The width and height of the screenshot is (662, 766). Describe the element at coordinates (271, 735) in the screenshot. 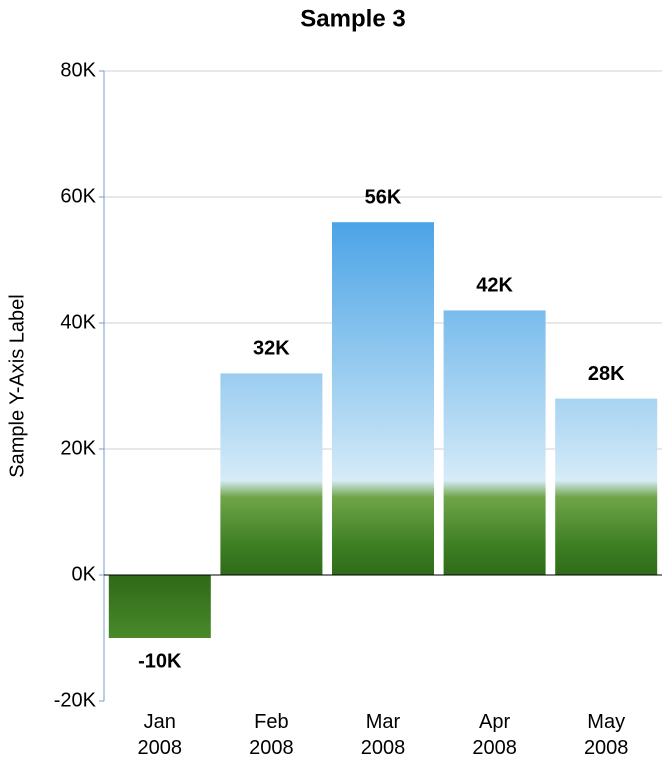

I see `x-tick-label: Feb 2008` at that location.